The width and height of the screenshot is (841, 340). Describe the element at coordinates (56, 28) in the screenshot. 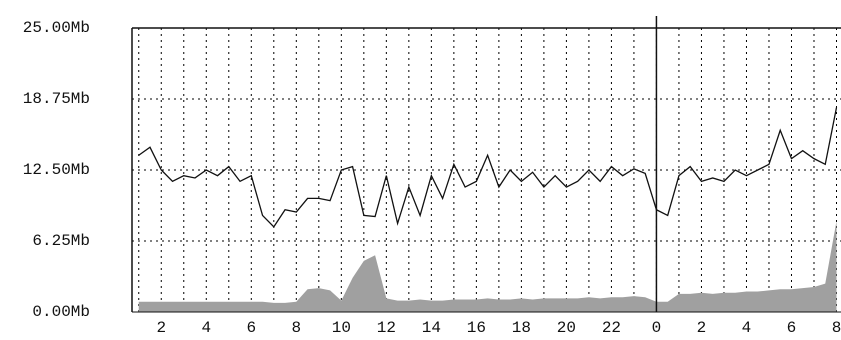

I see `y-tick-label: 25.00Mb` at that location.